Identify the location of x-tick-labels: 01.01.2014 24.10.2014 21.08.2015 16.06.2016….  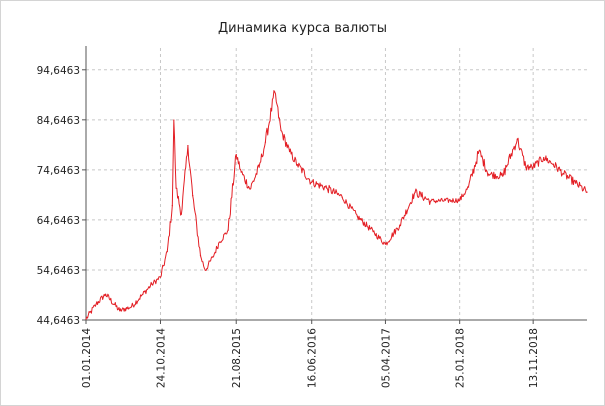
(310, 358).